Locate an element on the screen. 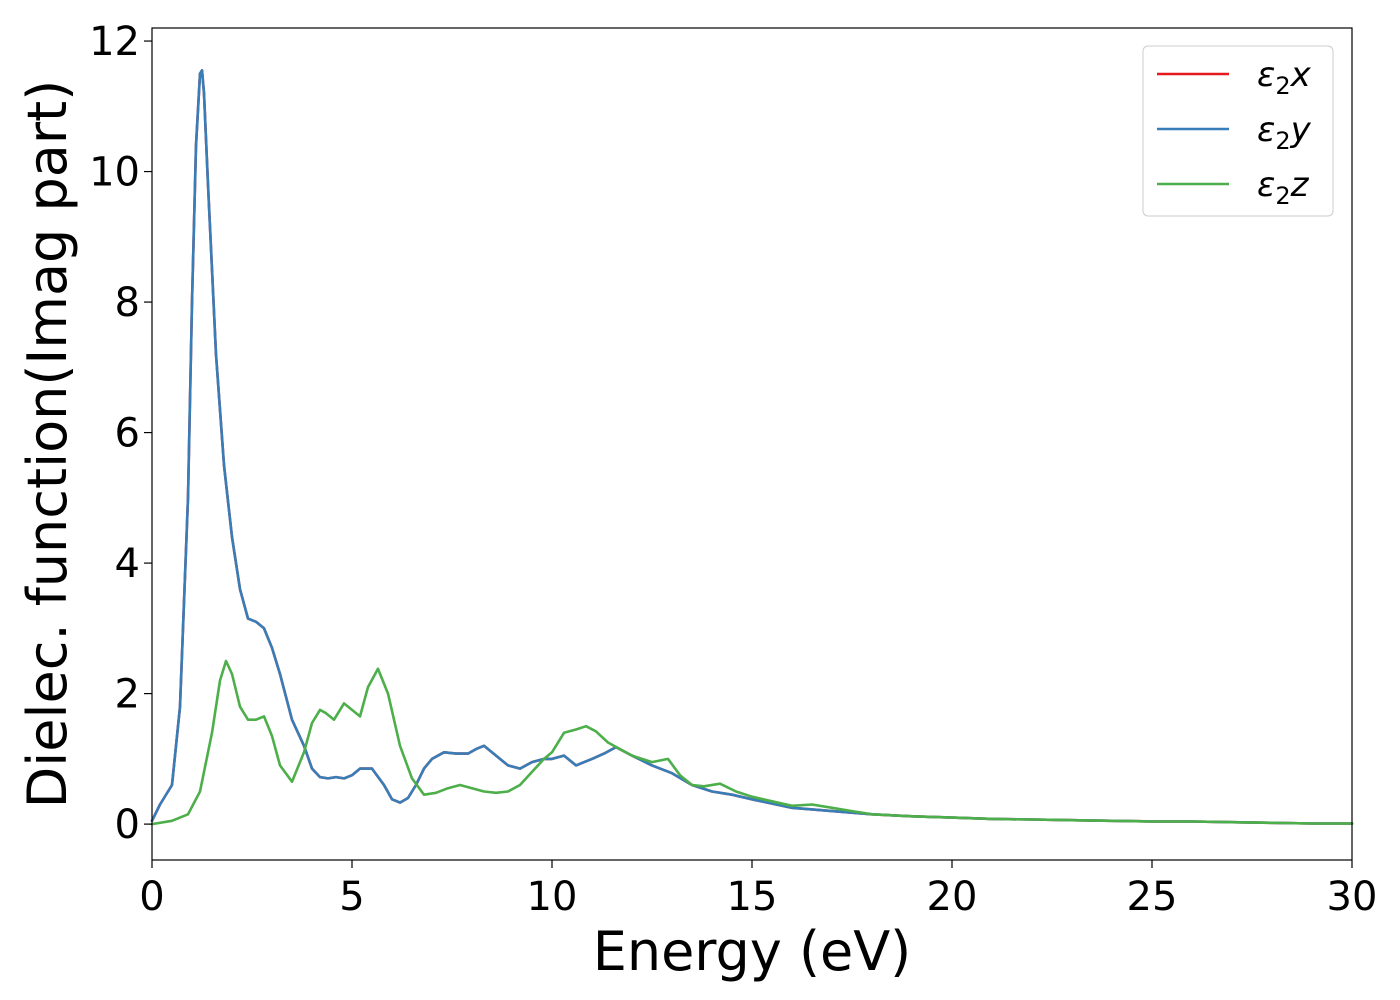 The height and width of the screenshot is (1000, 1400). y-tick-label: 4 is located at coordinates (127, 564).